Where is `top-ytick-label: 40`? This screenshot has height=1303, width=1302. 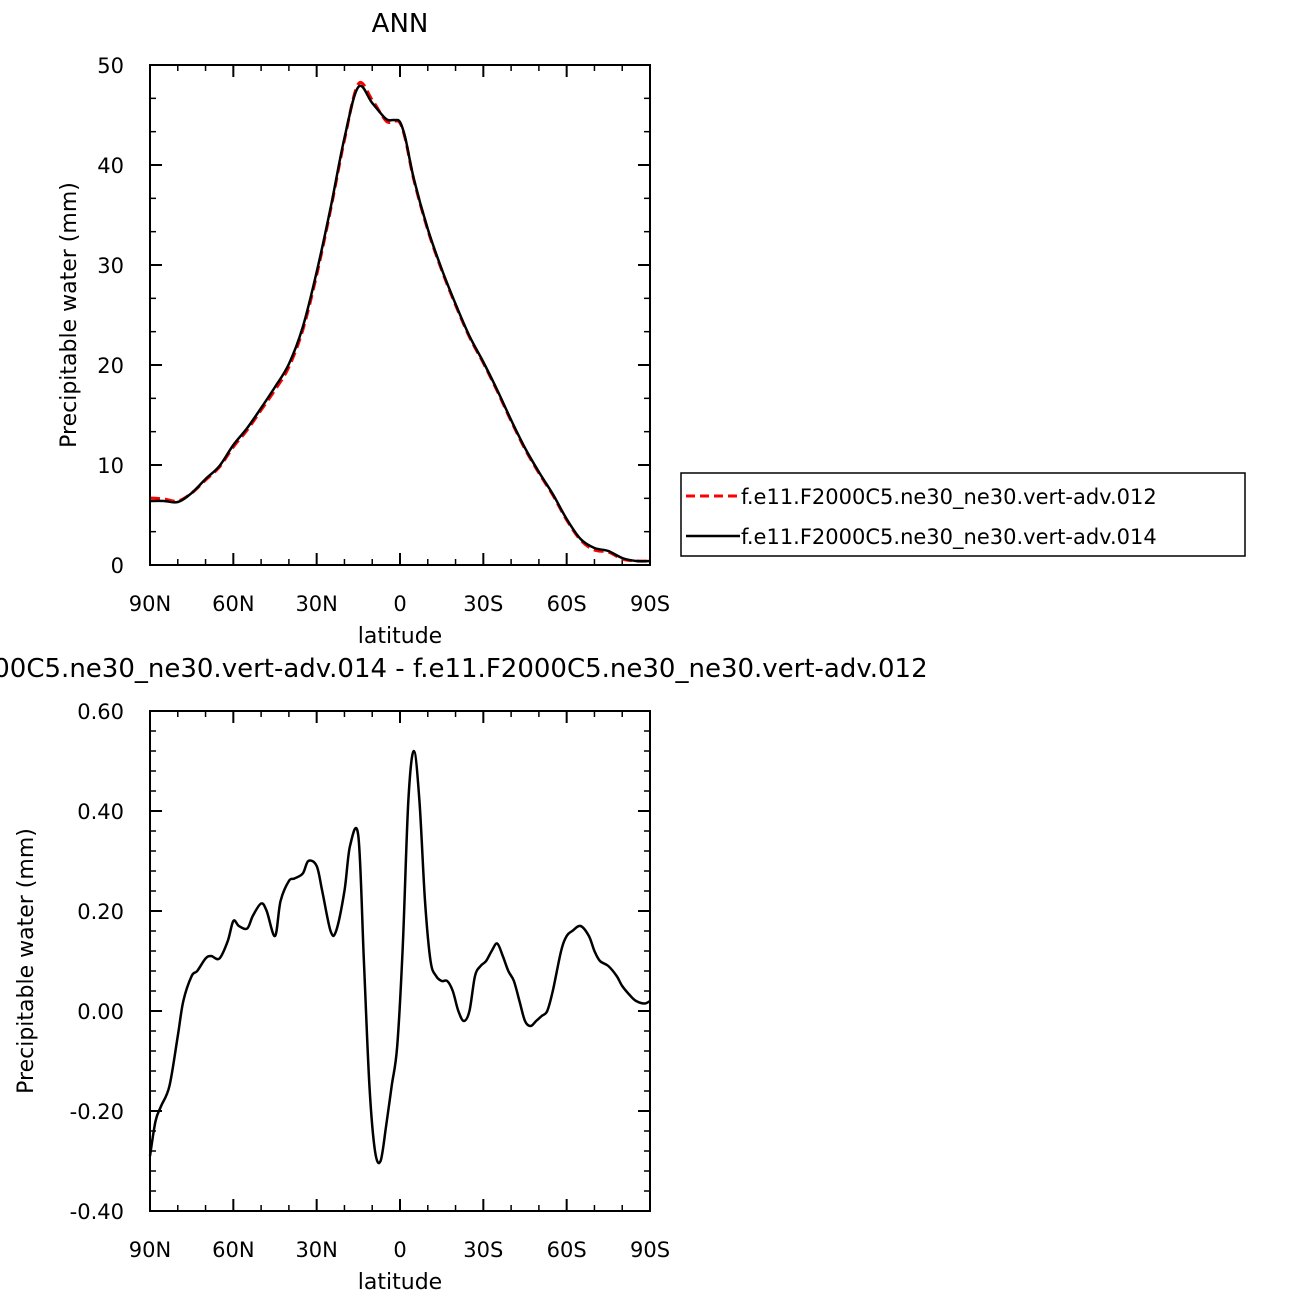
top-ytick-label: 40 is located at coordinates (110, 166).